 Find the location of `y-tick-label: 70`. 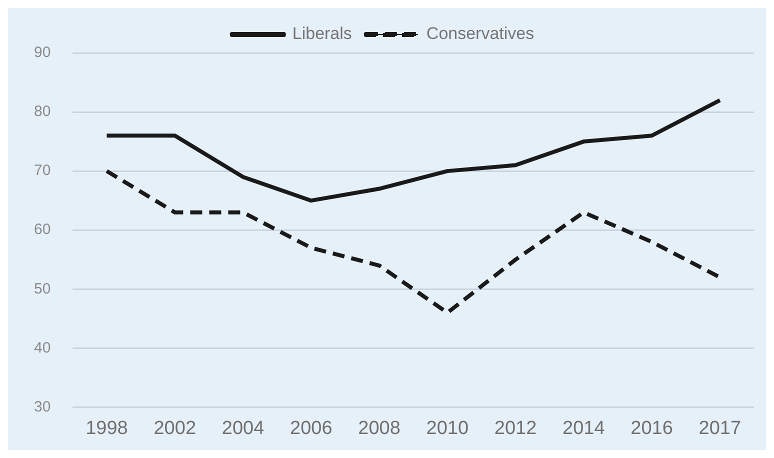

y-tick-label: 70 is located at coordinates (42, 171).